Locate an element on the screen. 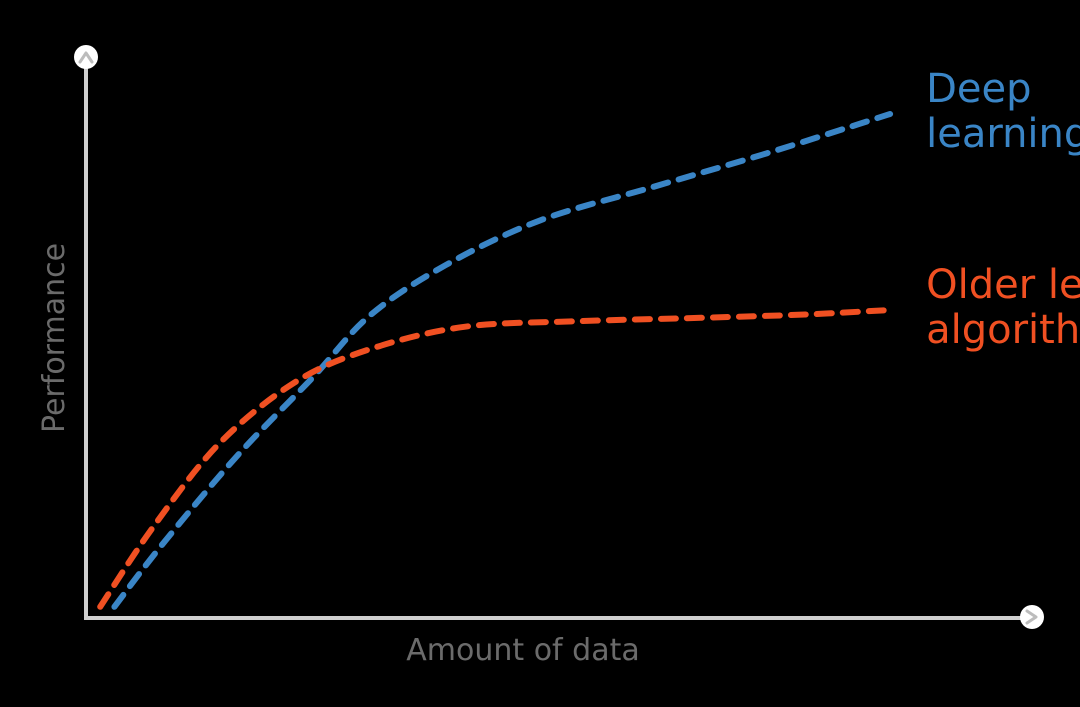 The image size is (1080, 707). series-label-line: algorithms is located at coordinates (1003, 330).